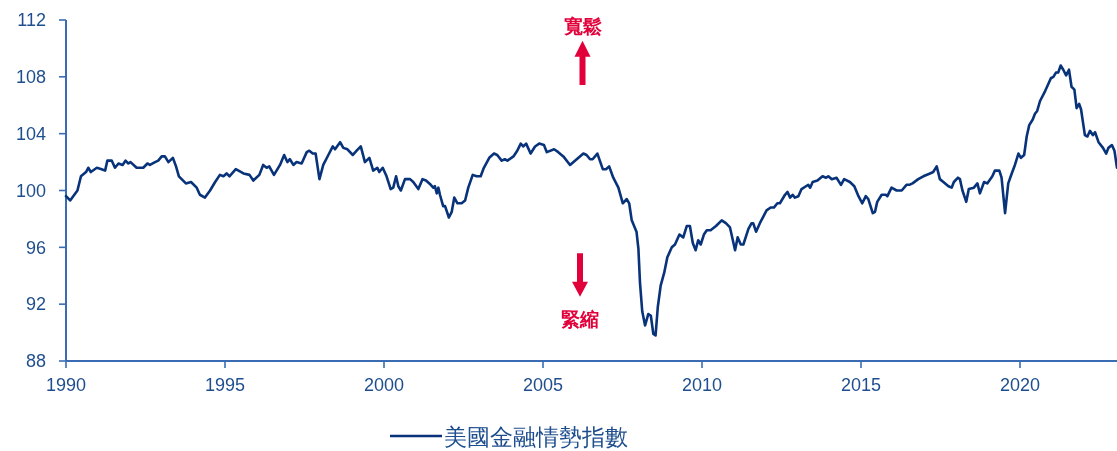  I want to click on legend: 美國金融情勢指數, so click(509, 436).